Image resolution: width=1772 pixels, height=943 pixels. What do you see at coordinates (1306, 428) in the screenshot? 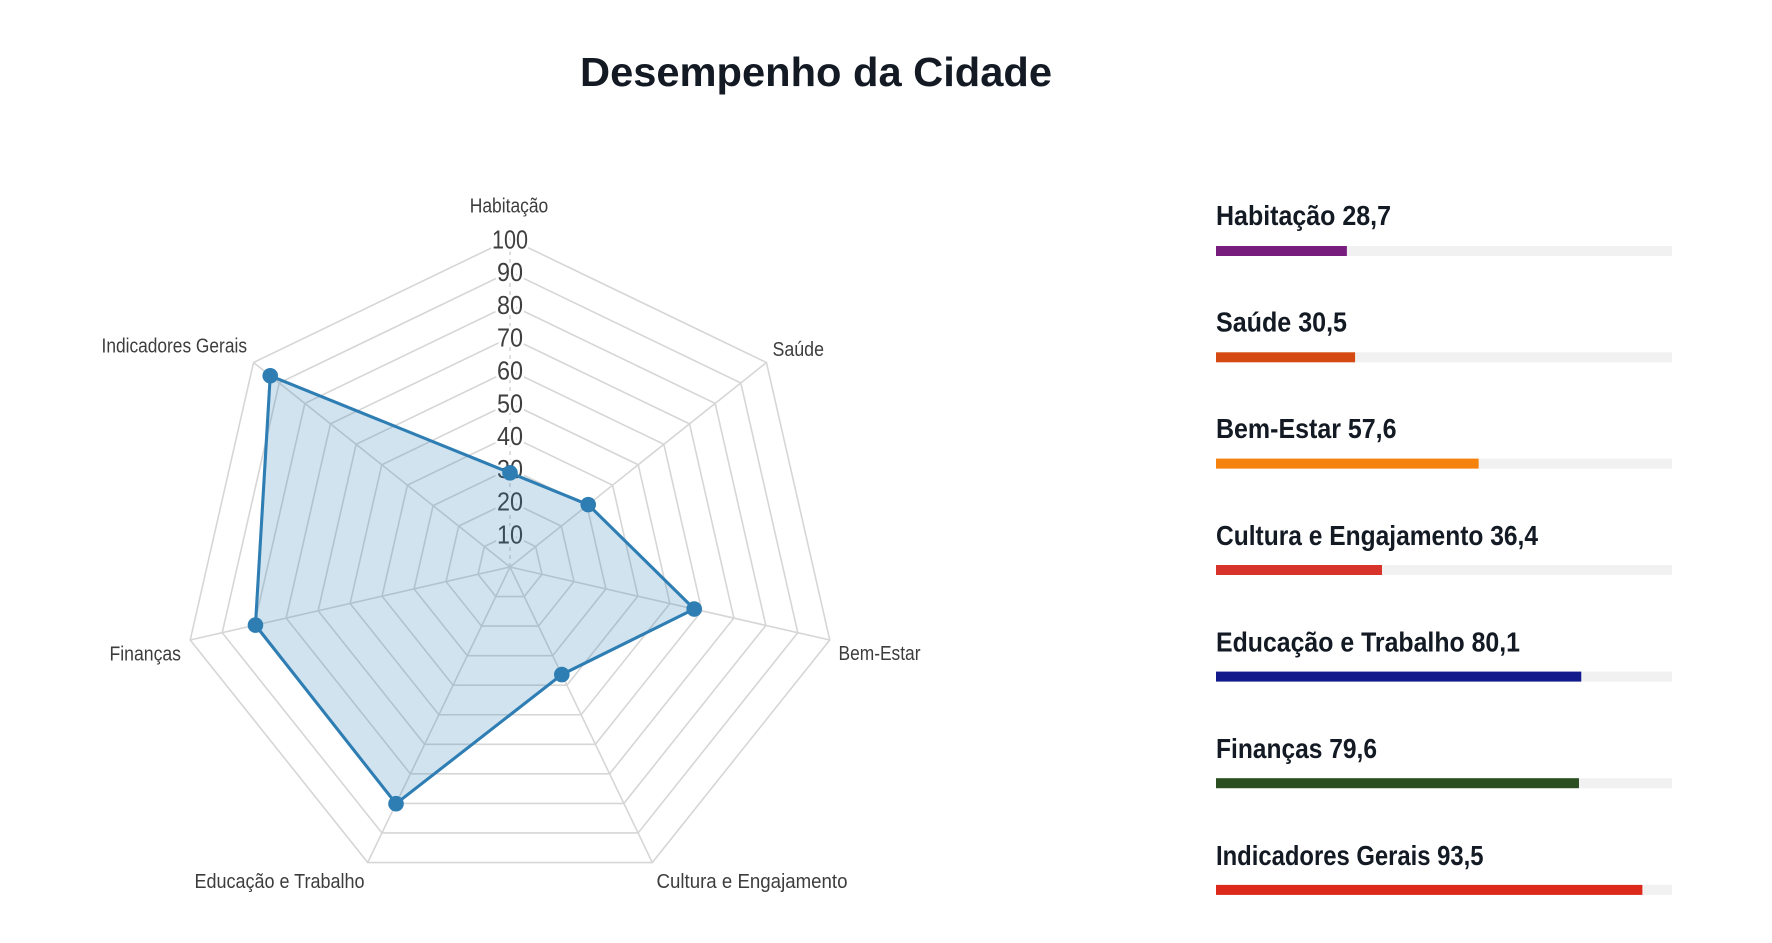
I see `svg-text: Bem-Estar 57,6` at bounding box center [1306, 428].